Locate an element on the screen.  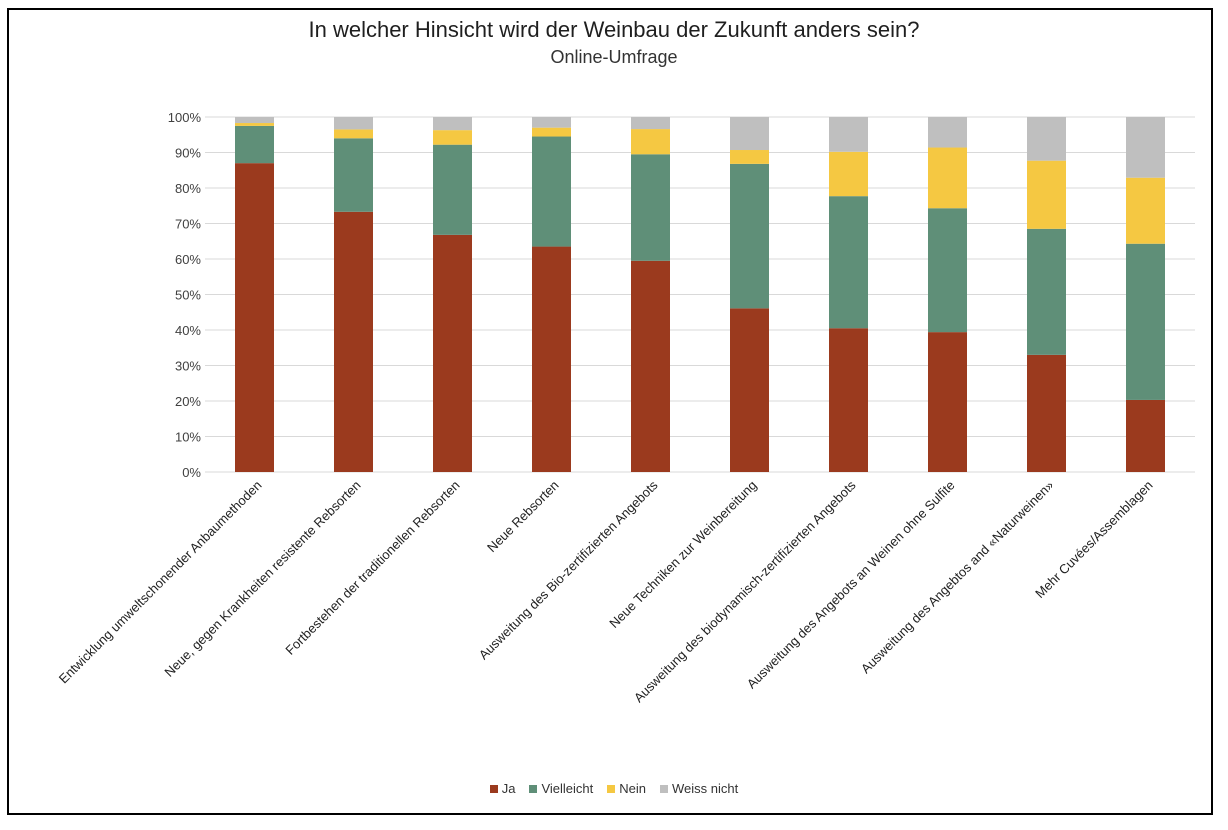
legend-item: Nein is located at coordinates (626, 788).